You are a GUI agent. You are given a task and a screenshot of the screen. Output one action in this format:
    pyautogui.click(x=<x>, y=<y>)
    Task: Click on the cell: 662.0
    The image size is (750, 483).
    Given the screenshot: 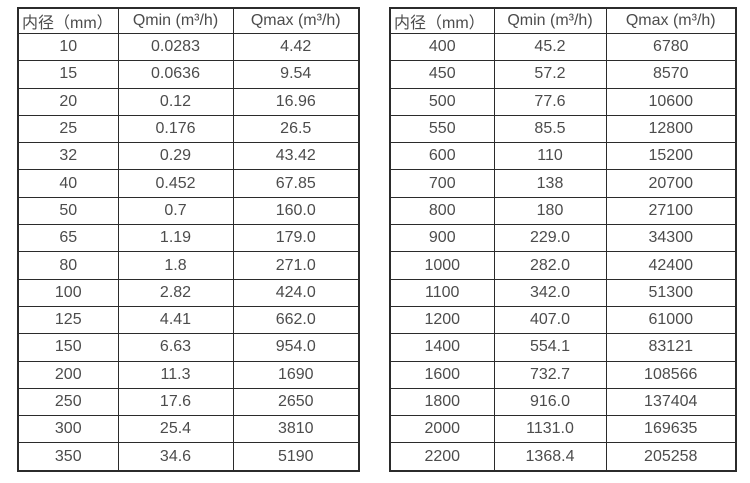 What is the action you would take?
    pyautogui.click(x=296, y=320)
    